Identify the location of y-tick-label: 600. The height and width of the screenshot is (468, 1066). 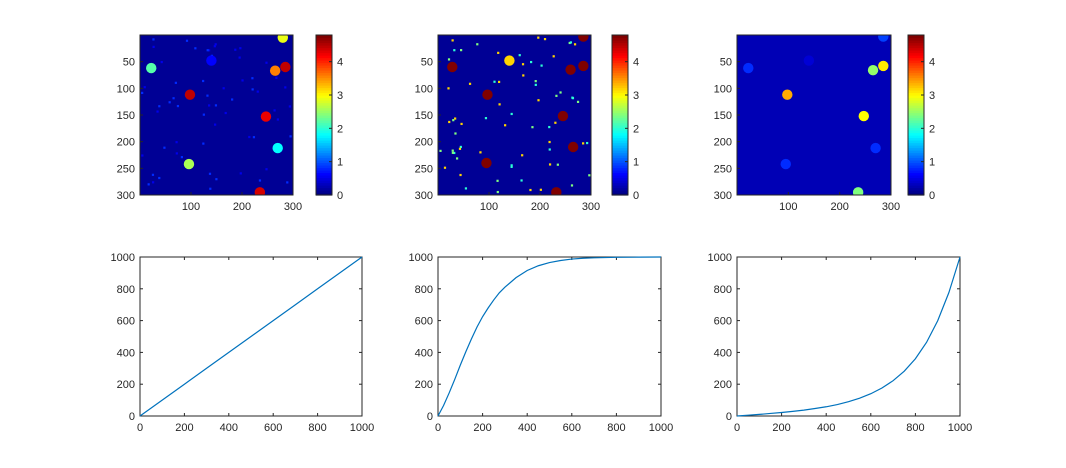
(126, 322).